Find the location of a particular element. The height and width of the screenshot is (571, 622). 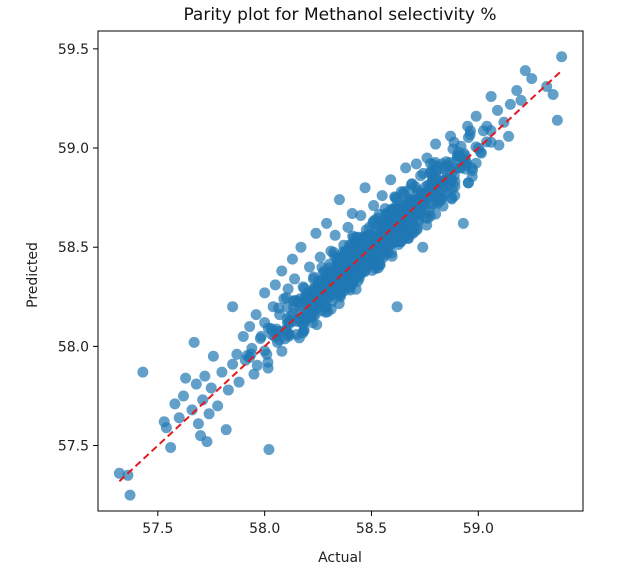

y-tick-label: 58.0 is located at coordinates (73, 347).